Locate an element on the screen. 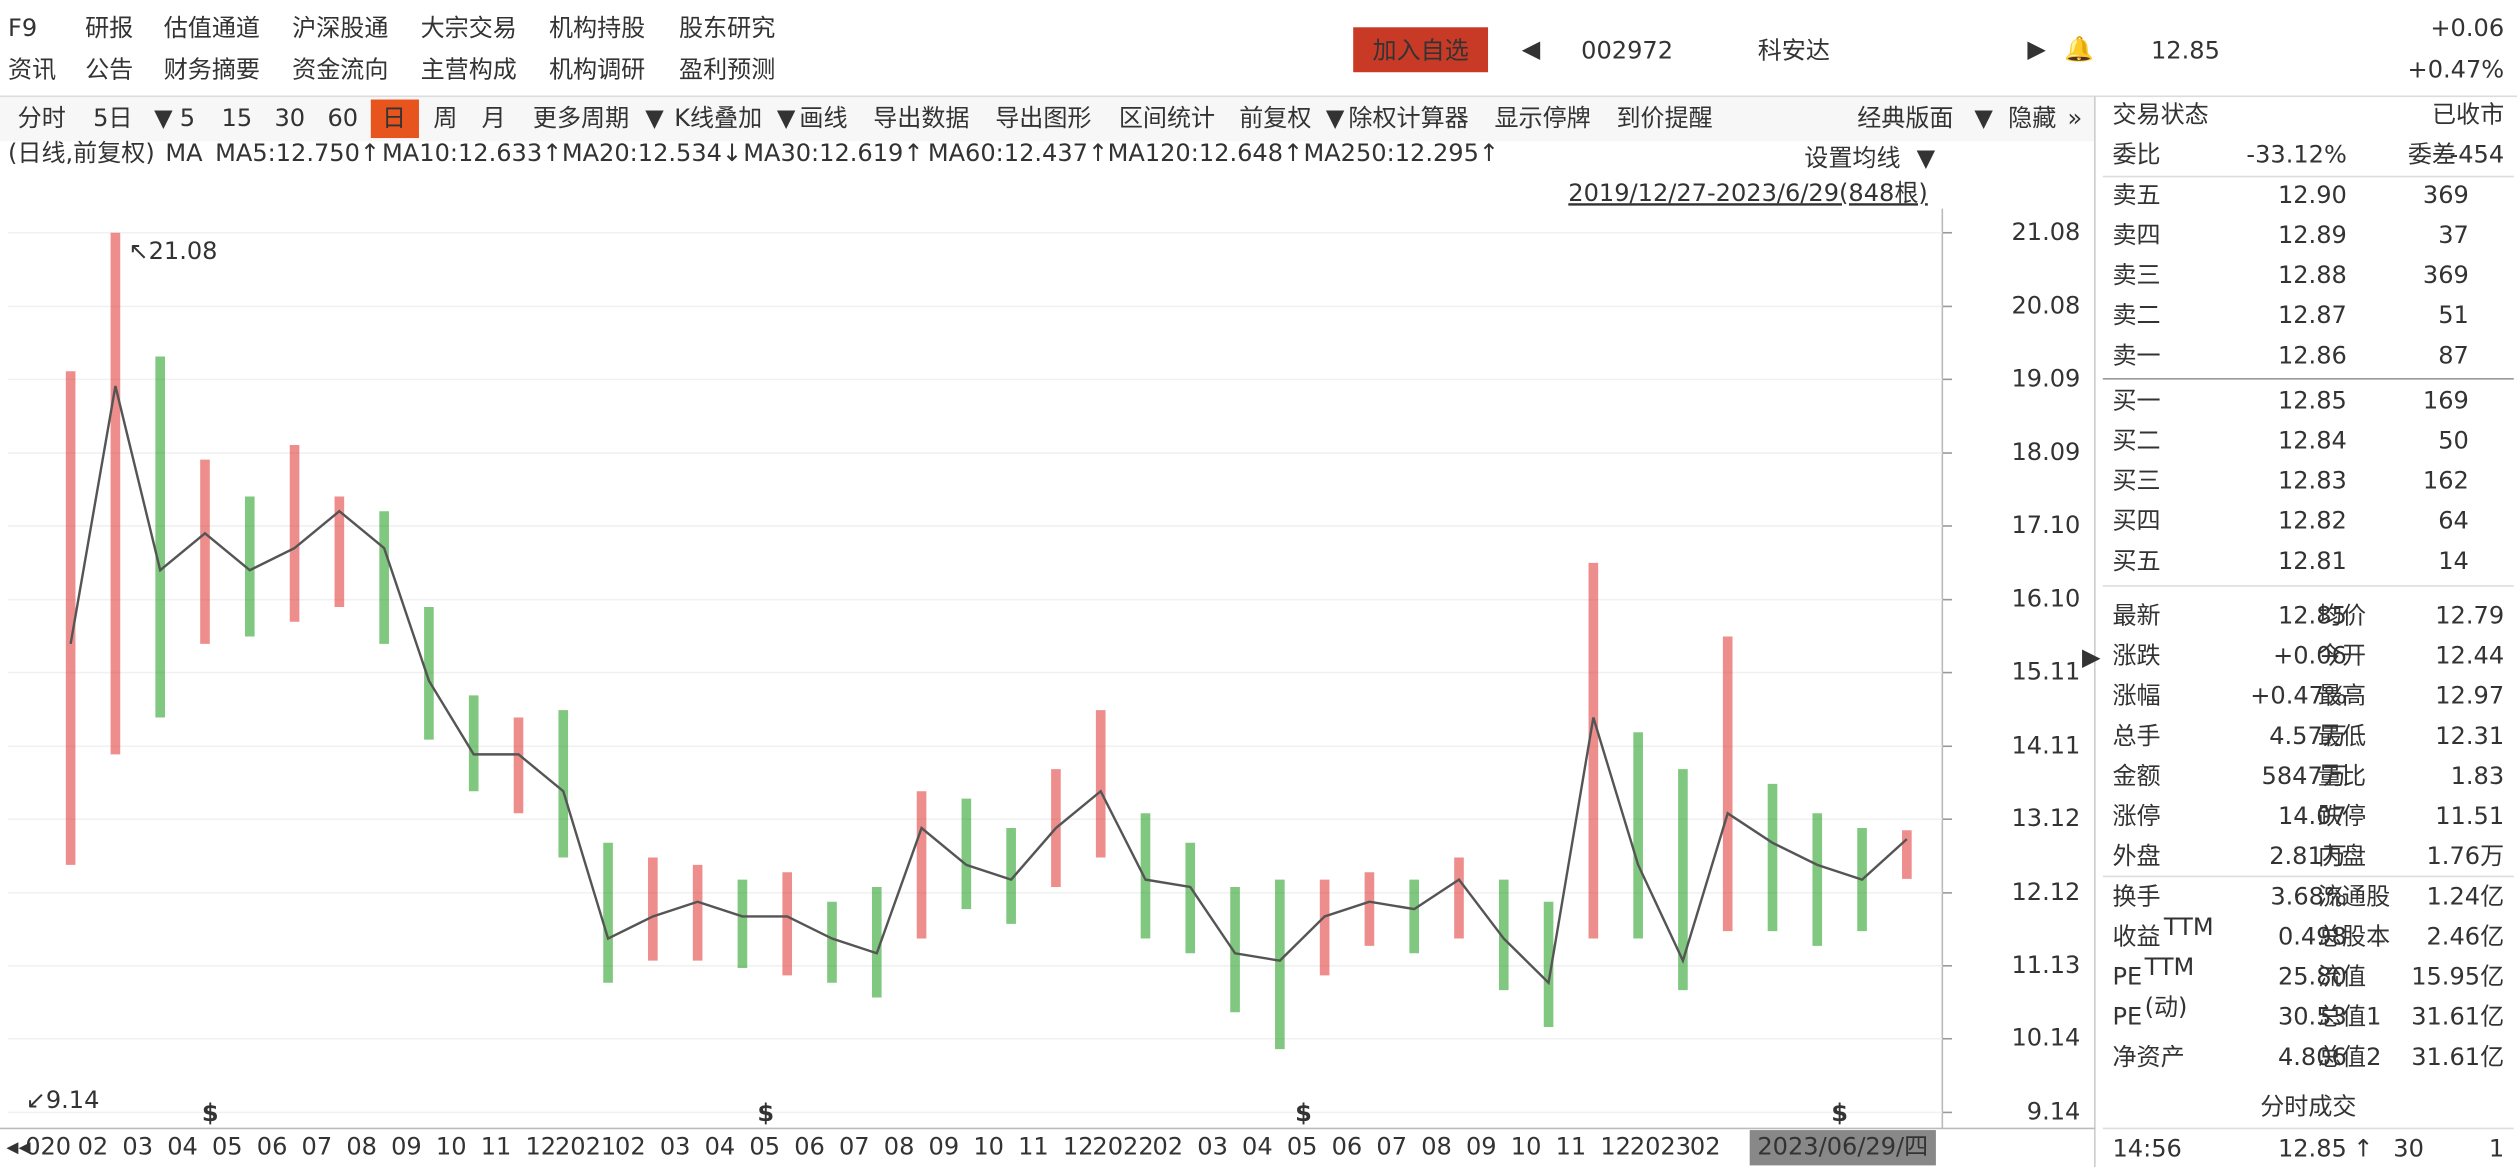 Image resolution: width=2517 pixels, height=1167 pixels. toolbar-item: 月 is located at coordinates (494, 118).